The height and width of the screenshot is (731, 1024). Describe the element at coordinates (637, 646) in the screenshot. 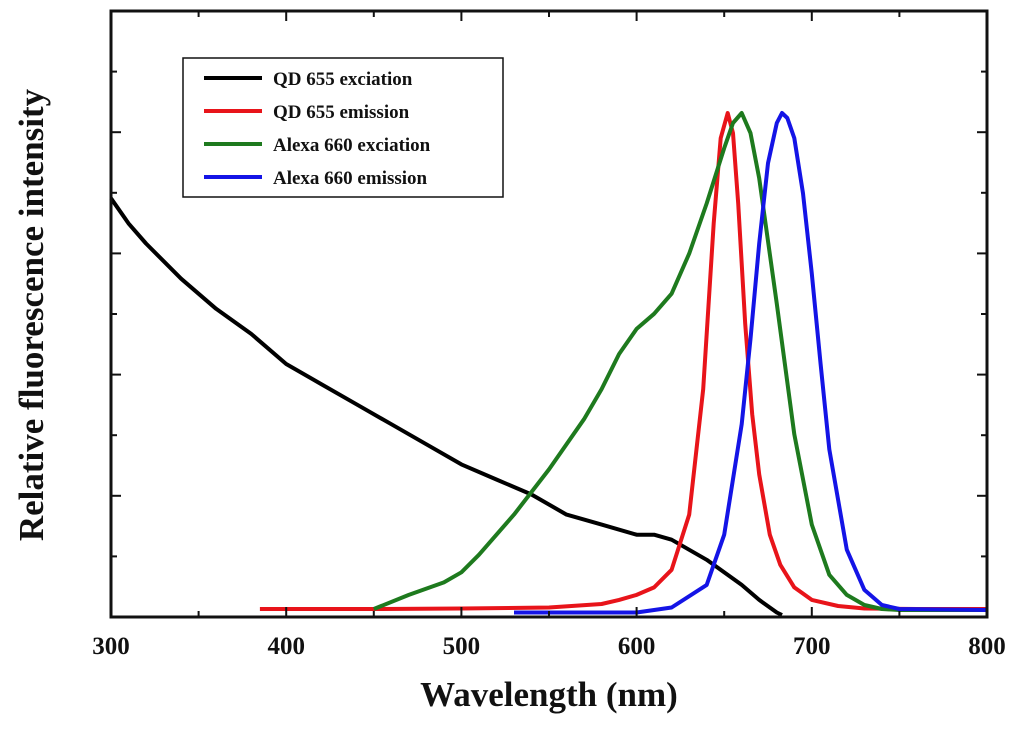

I see `x-tick-label: 600` at that location.